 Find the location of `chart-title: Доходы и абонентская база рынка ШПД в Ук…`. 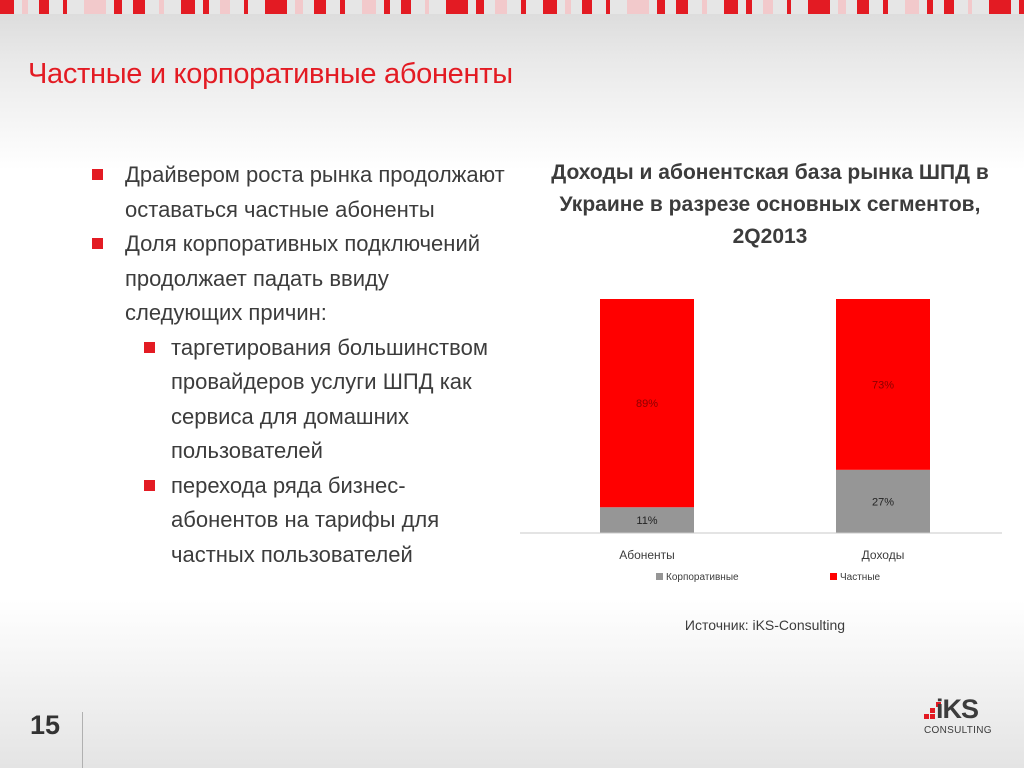

chart-title: Доходы и абонентская база рынка ШПД в Ук… is located at coordinates (770, 204).